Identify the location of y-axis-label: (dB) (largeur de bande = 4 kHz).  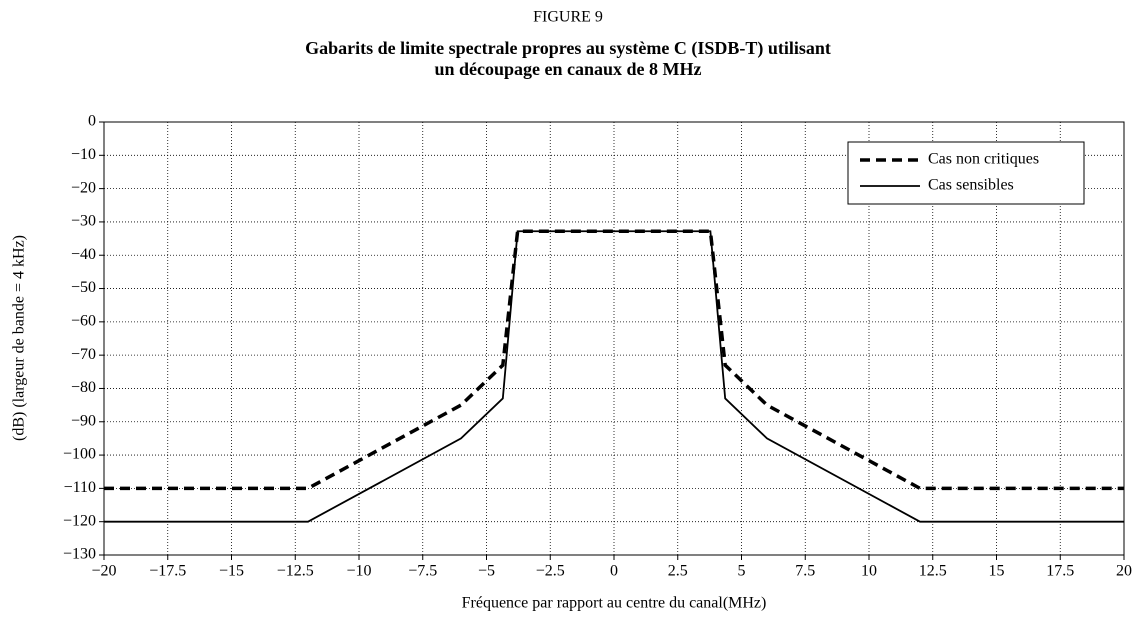
(19, 338).